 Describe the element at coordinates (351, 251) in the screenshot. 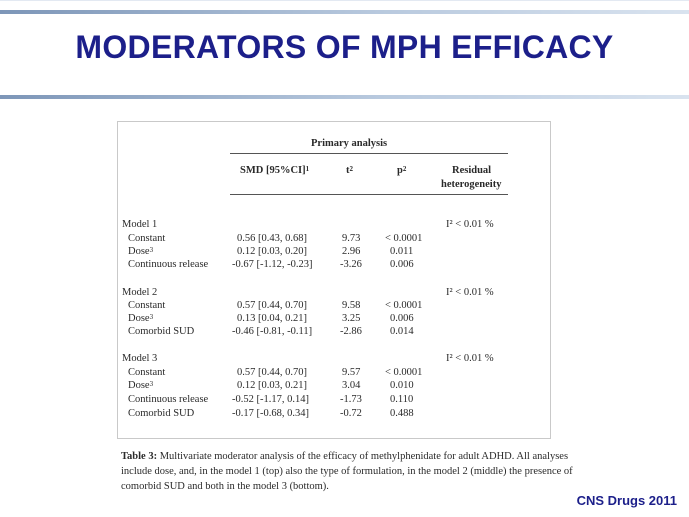

I see `table-row-t: 2.96` at that location.